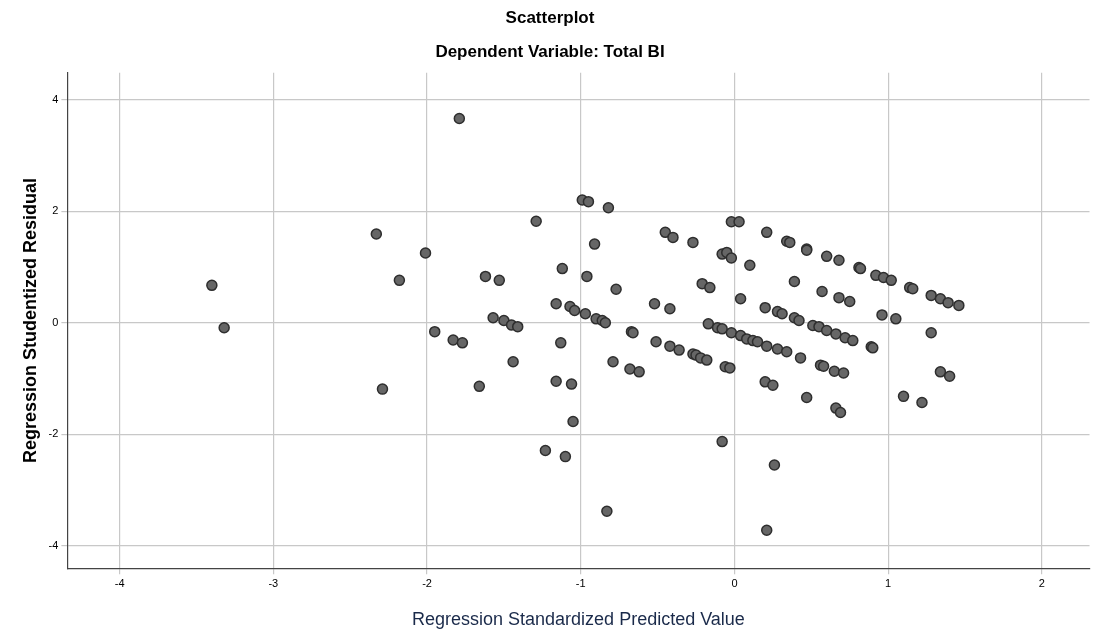  I want to click on y-axis-title: Regression Studentized Residual, so click(29, 320).